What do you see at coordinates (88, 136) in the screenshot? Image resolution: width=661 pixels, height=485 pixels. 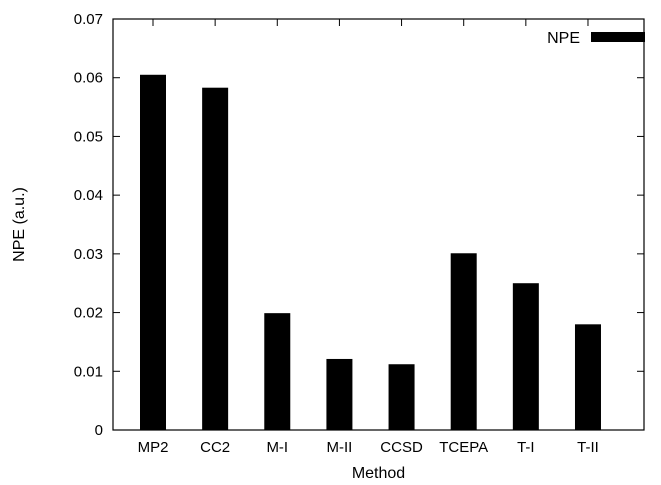 I see `y-tick-label: 0.05` at bounding box center [88, 136].